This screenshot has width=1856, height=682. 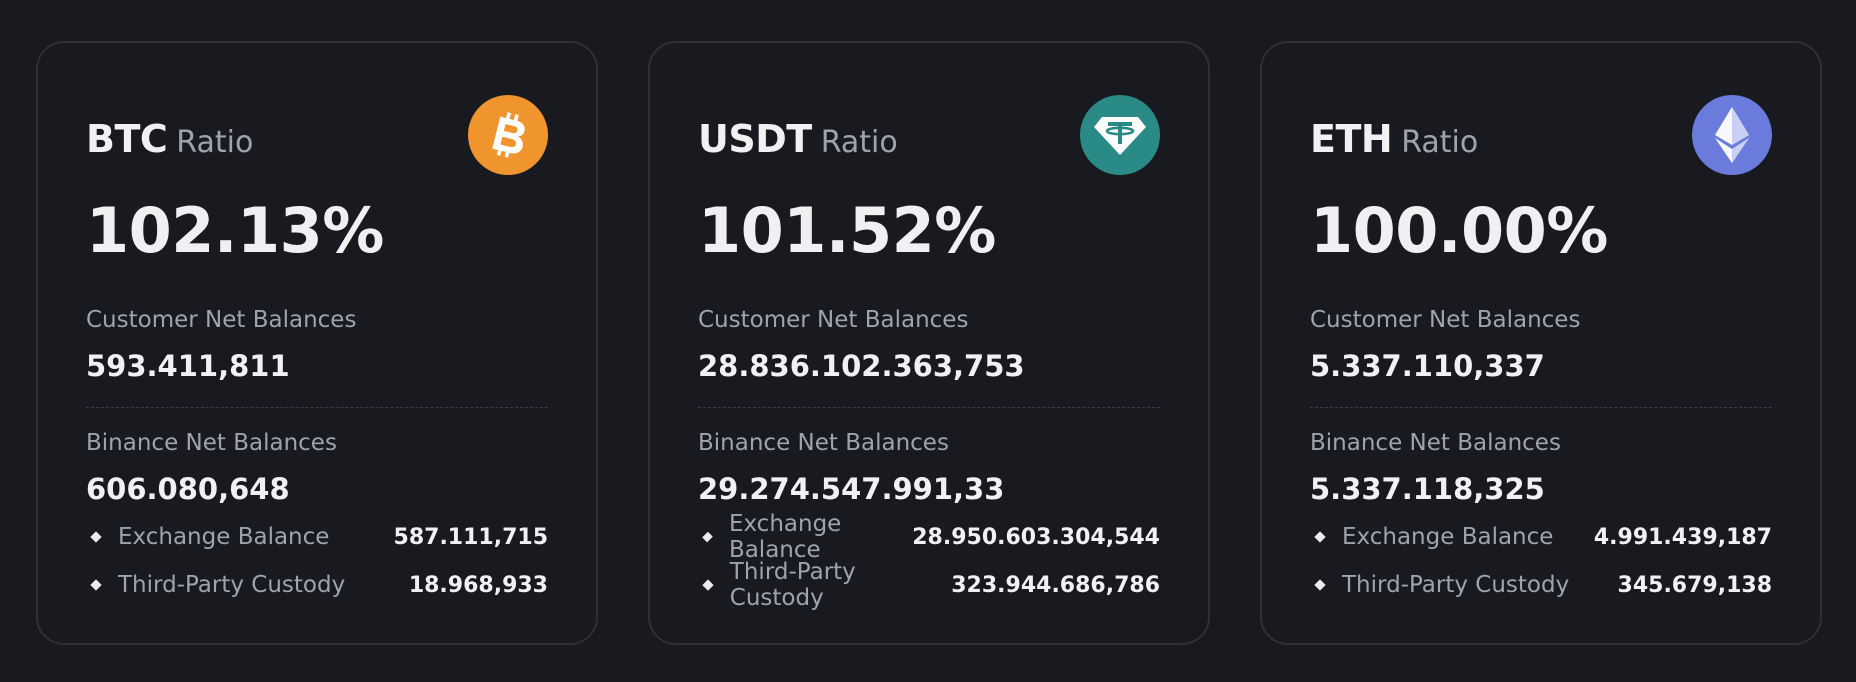 I want to click on exchange-balance-row: Exchange Balance 28.950.603.304,544, so click(x=929, y=537).